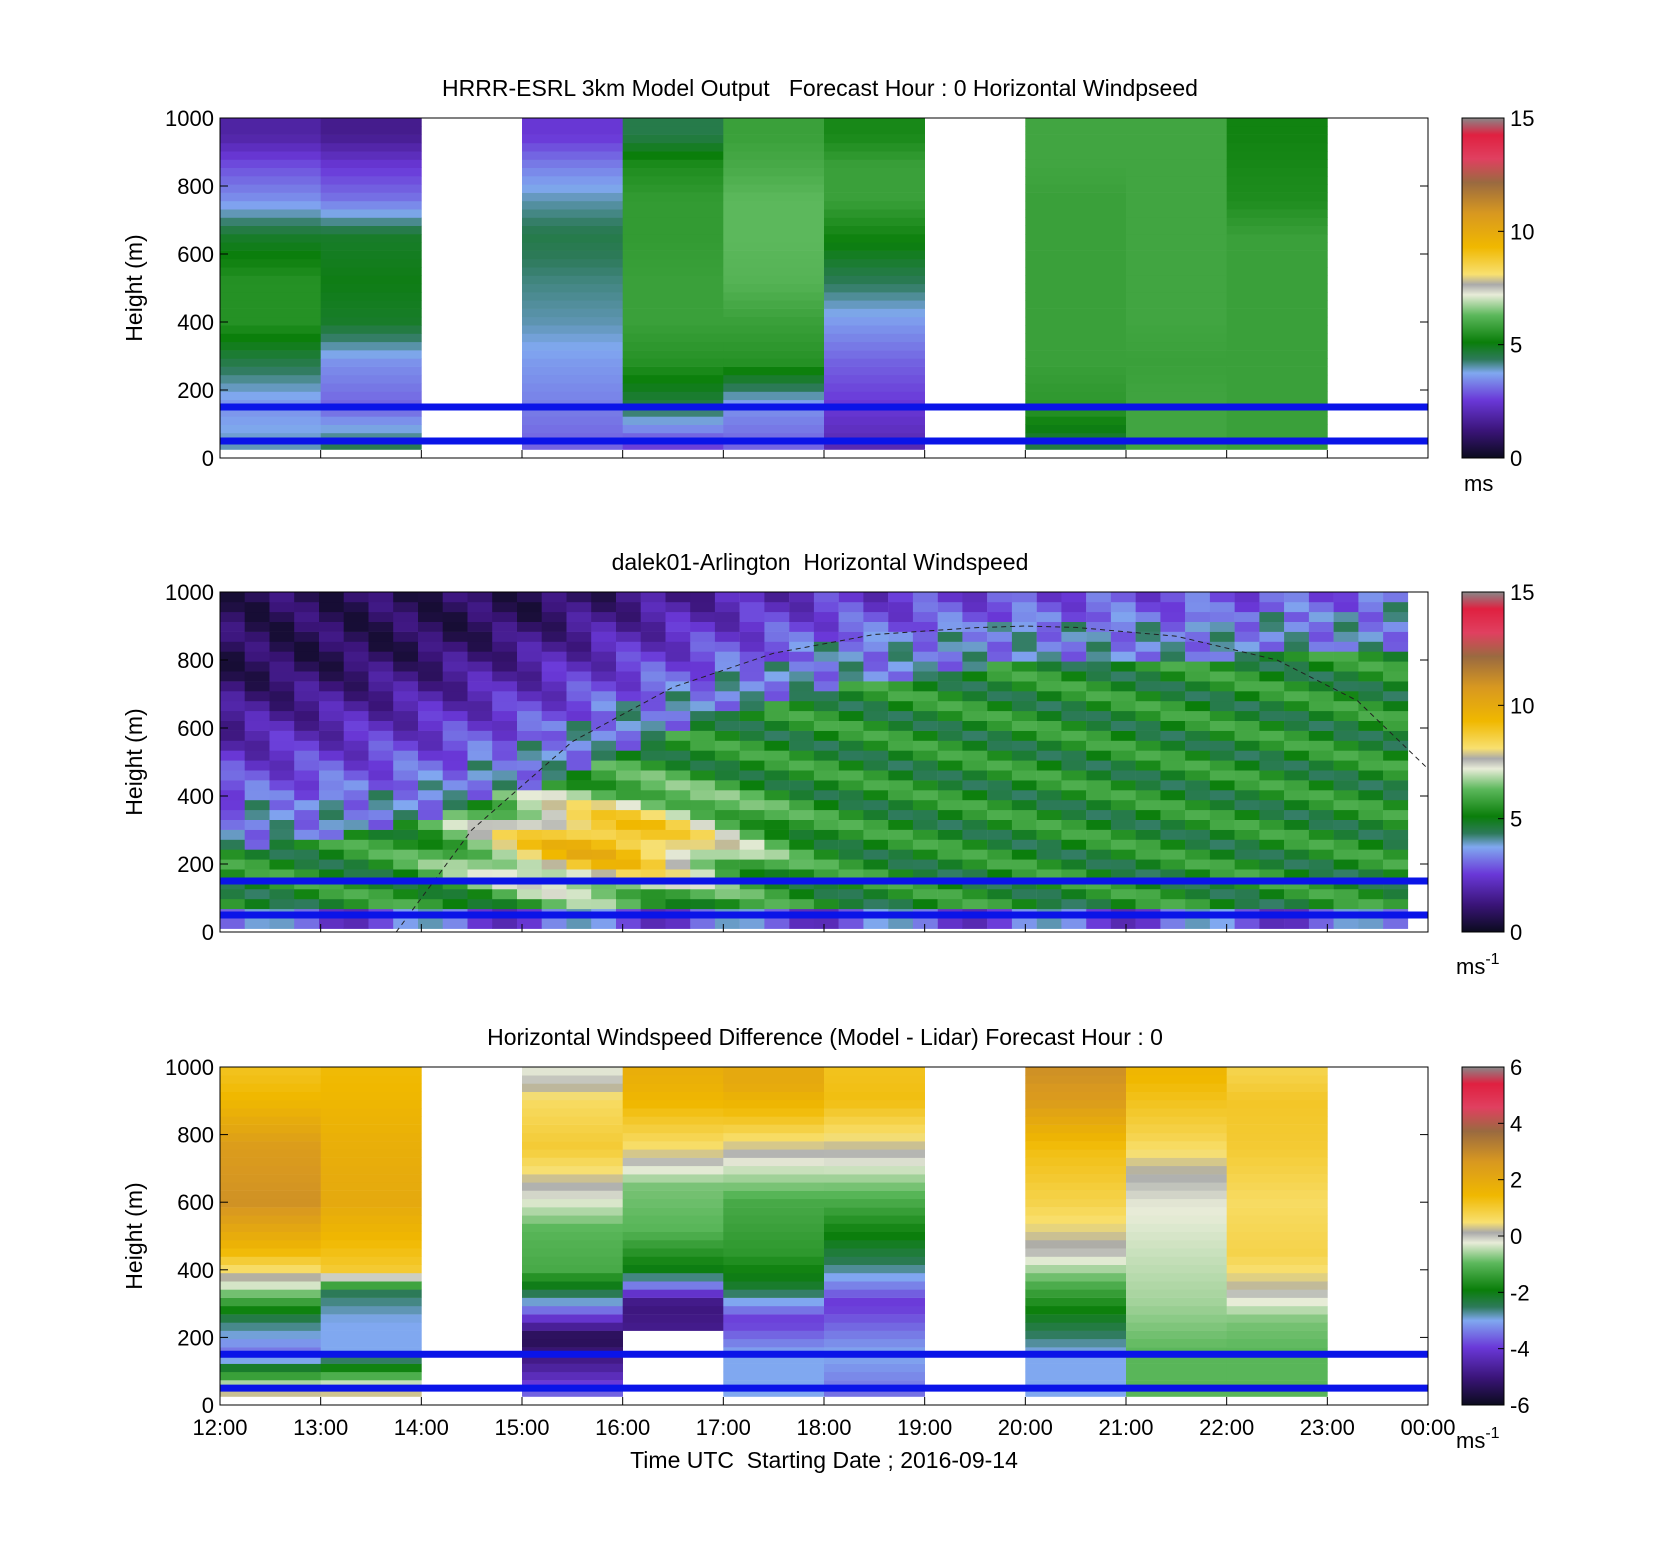 The image size is (1680, 1561). What do you see at coordinates (219, 1427) in the screenshot?
I see `x-tick-label: 12:00` at bounding box center [219, 1427].